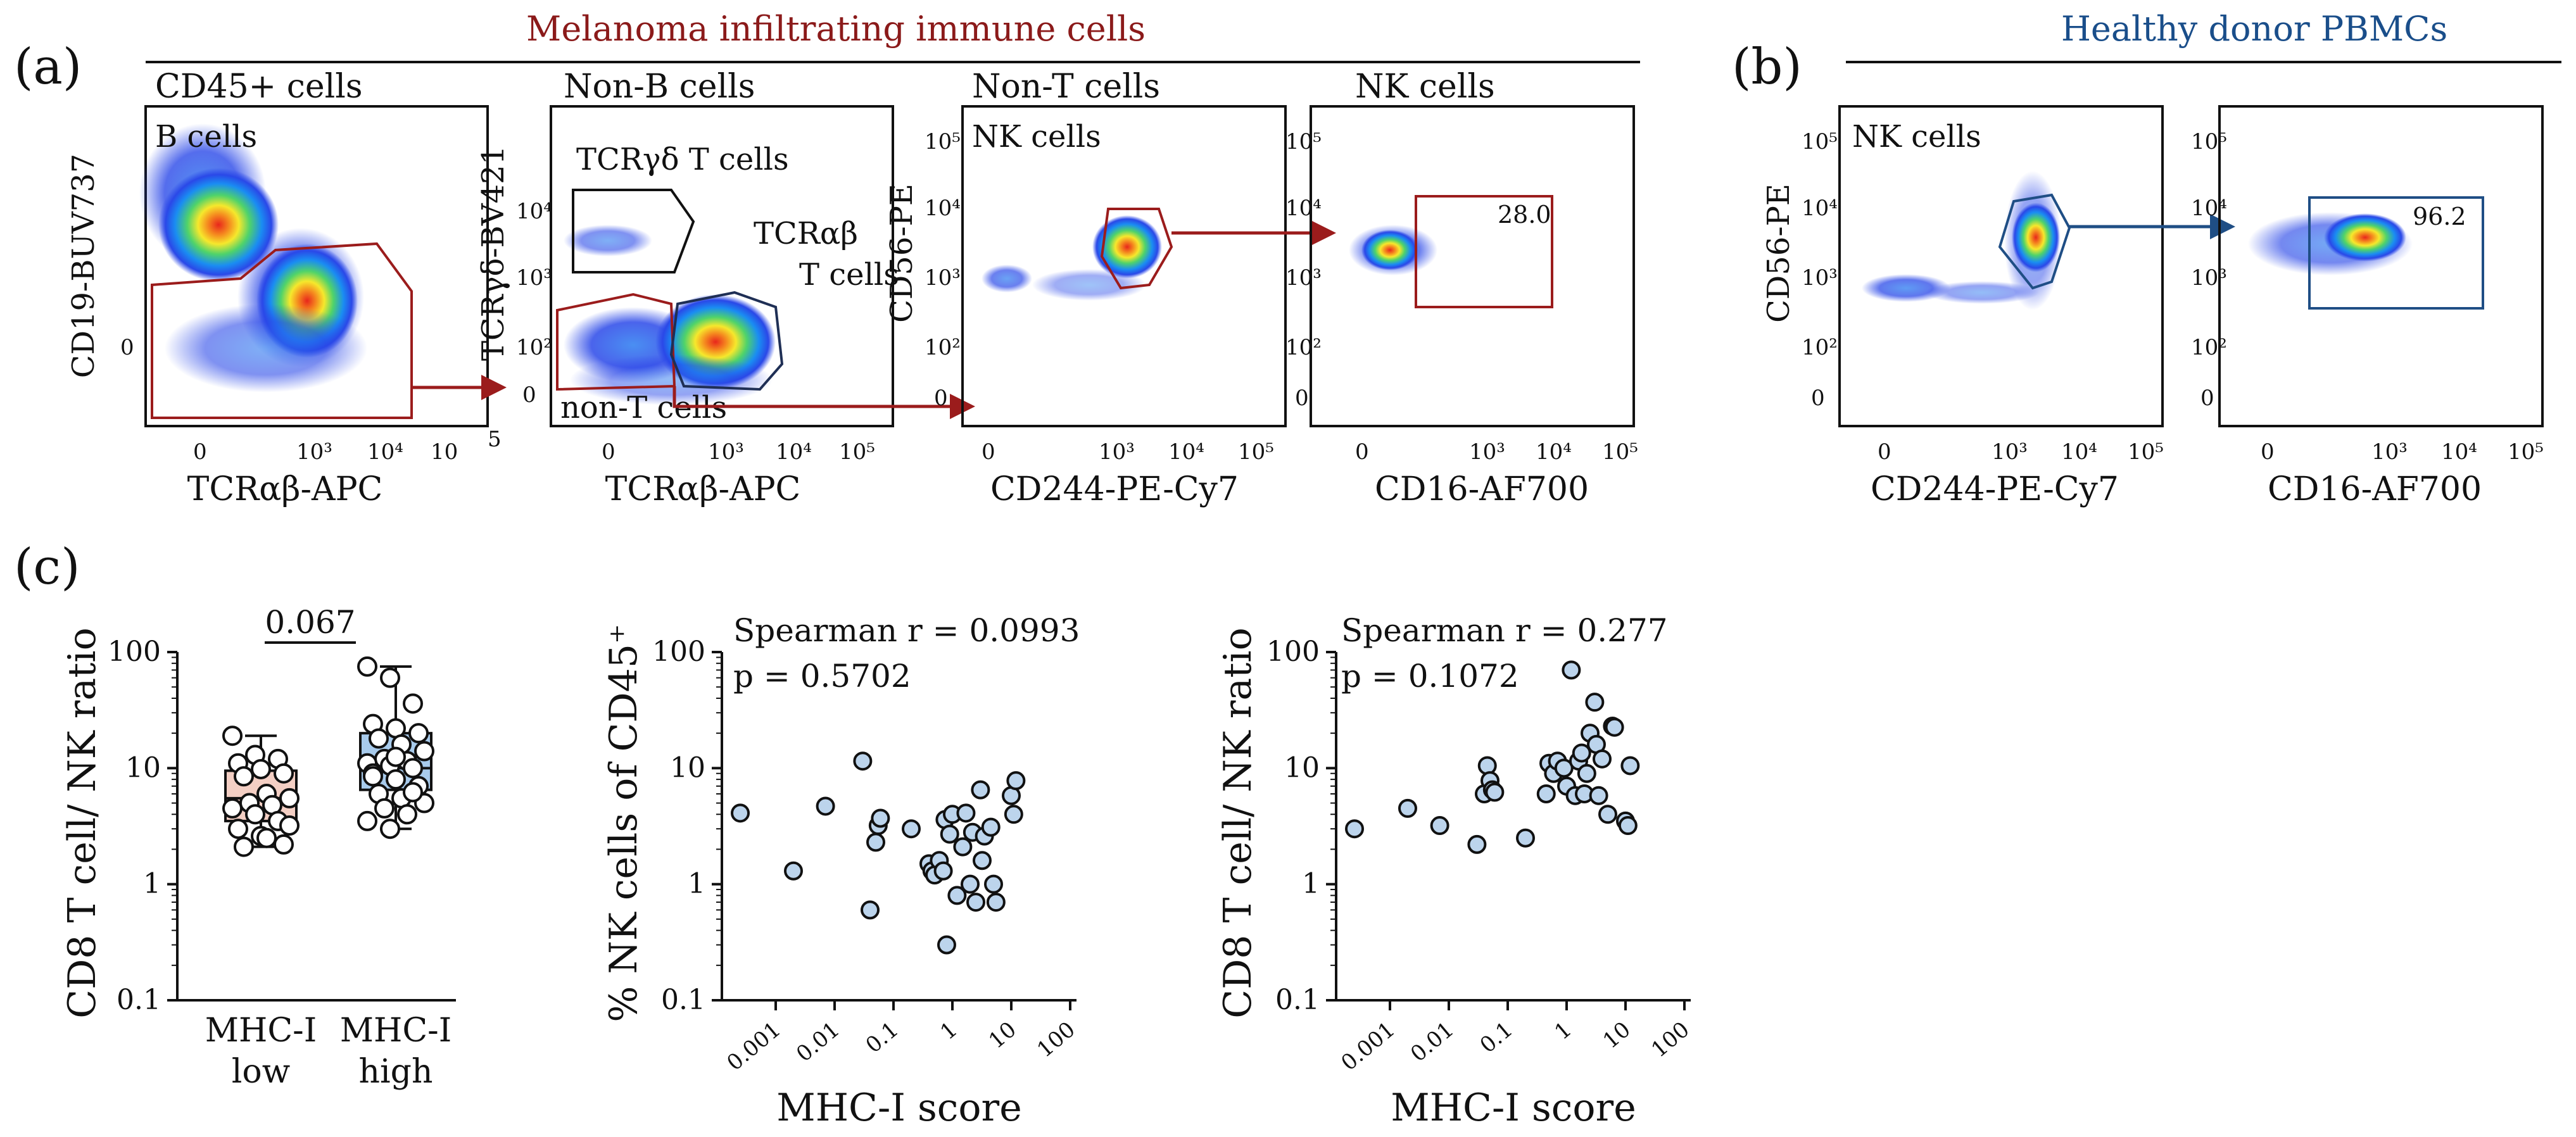  What do you see at coordinates (2375, 489) in the screenshot?
I see `x-axis-label: CD16-AF700` at bounding box center [2375, 489].